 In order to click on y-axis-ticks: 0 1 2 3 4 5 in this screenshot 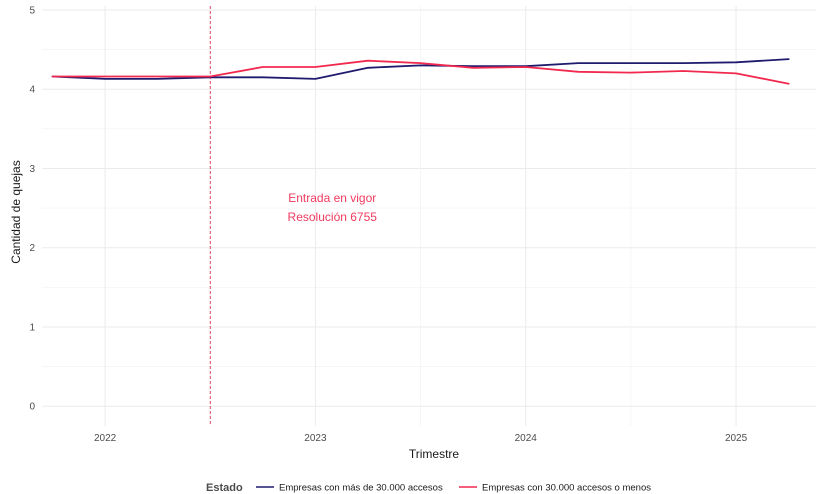, I will do `click(32, 208)`.